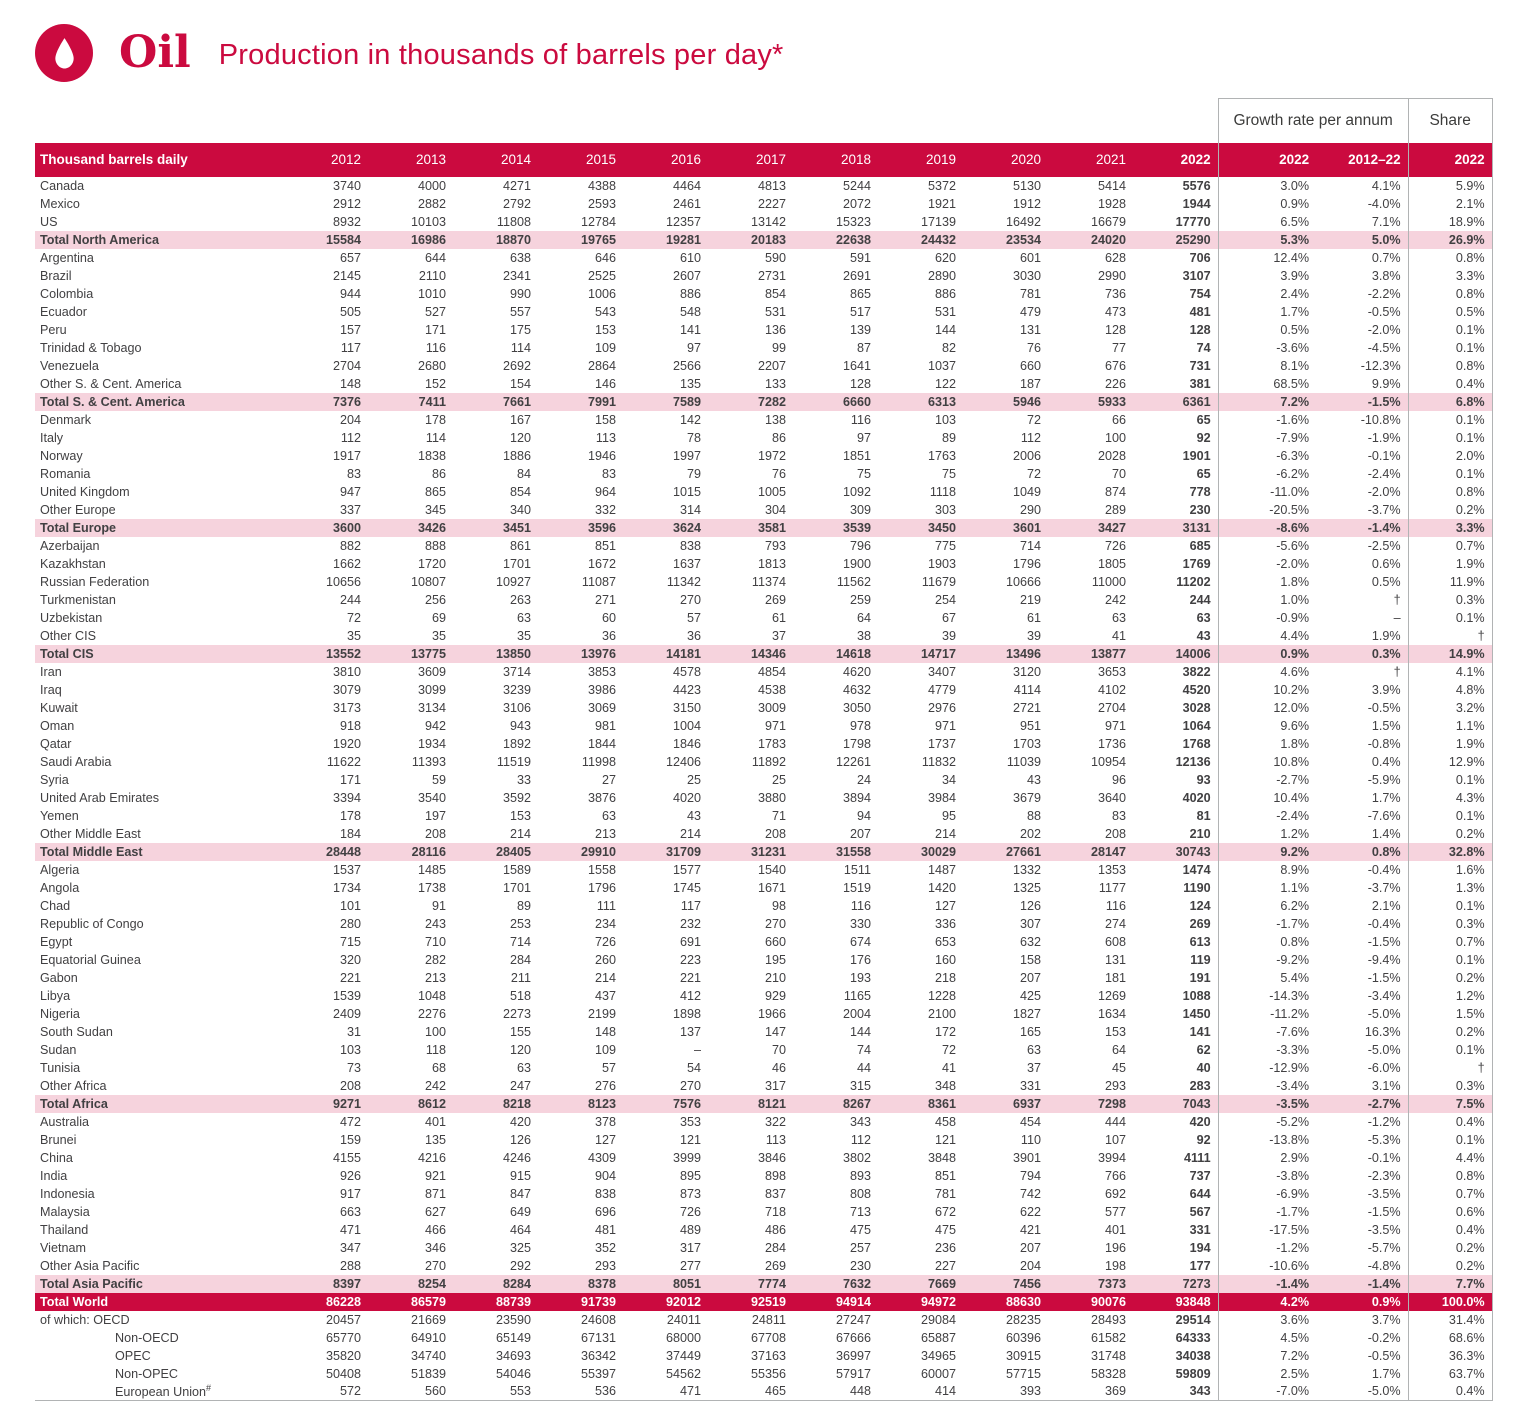 Image resolution: width=1516 pixels, height=1414 pixels. I want to click on growth-range-header: 2012–22, so click(1362, 159).